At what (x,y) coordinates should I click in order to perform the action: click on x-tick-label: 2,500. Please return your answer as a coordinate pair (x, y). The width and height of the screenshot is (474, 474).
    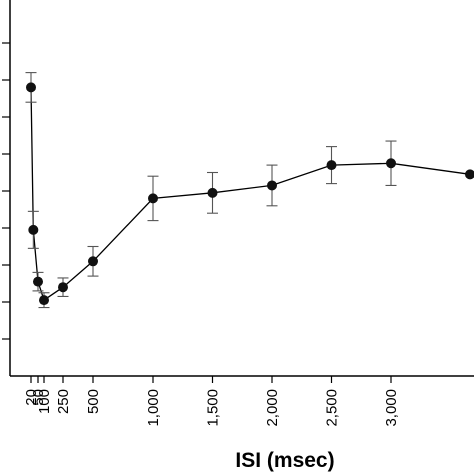
    Looking at the image, I should click on (332, 408).